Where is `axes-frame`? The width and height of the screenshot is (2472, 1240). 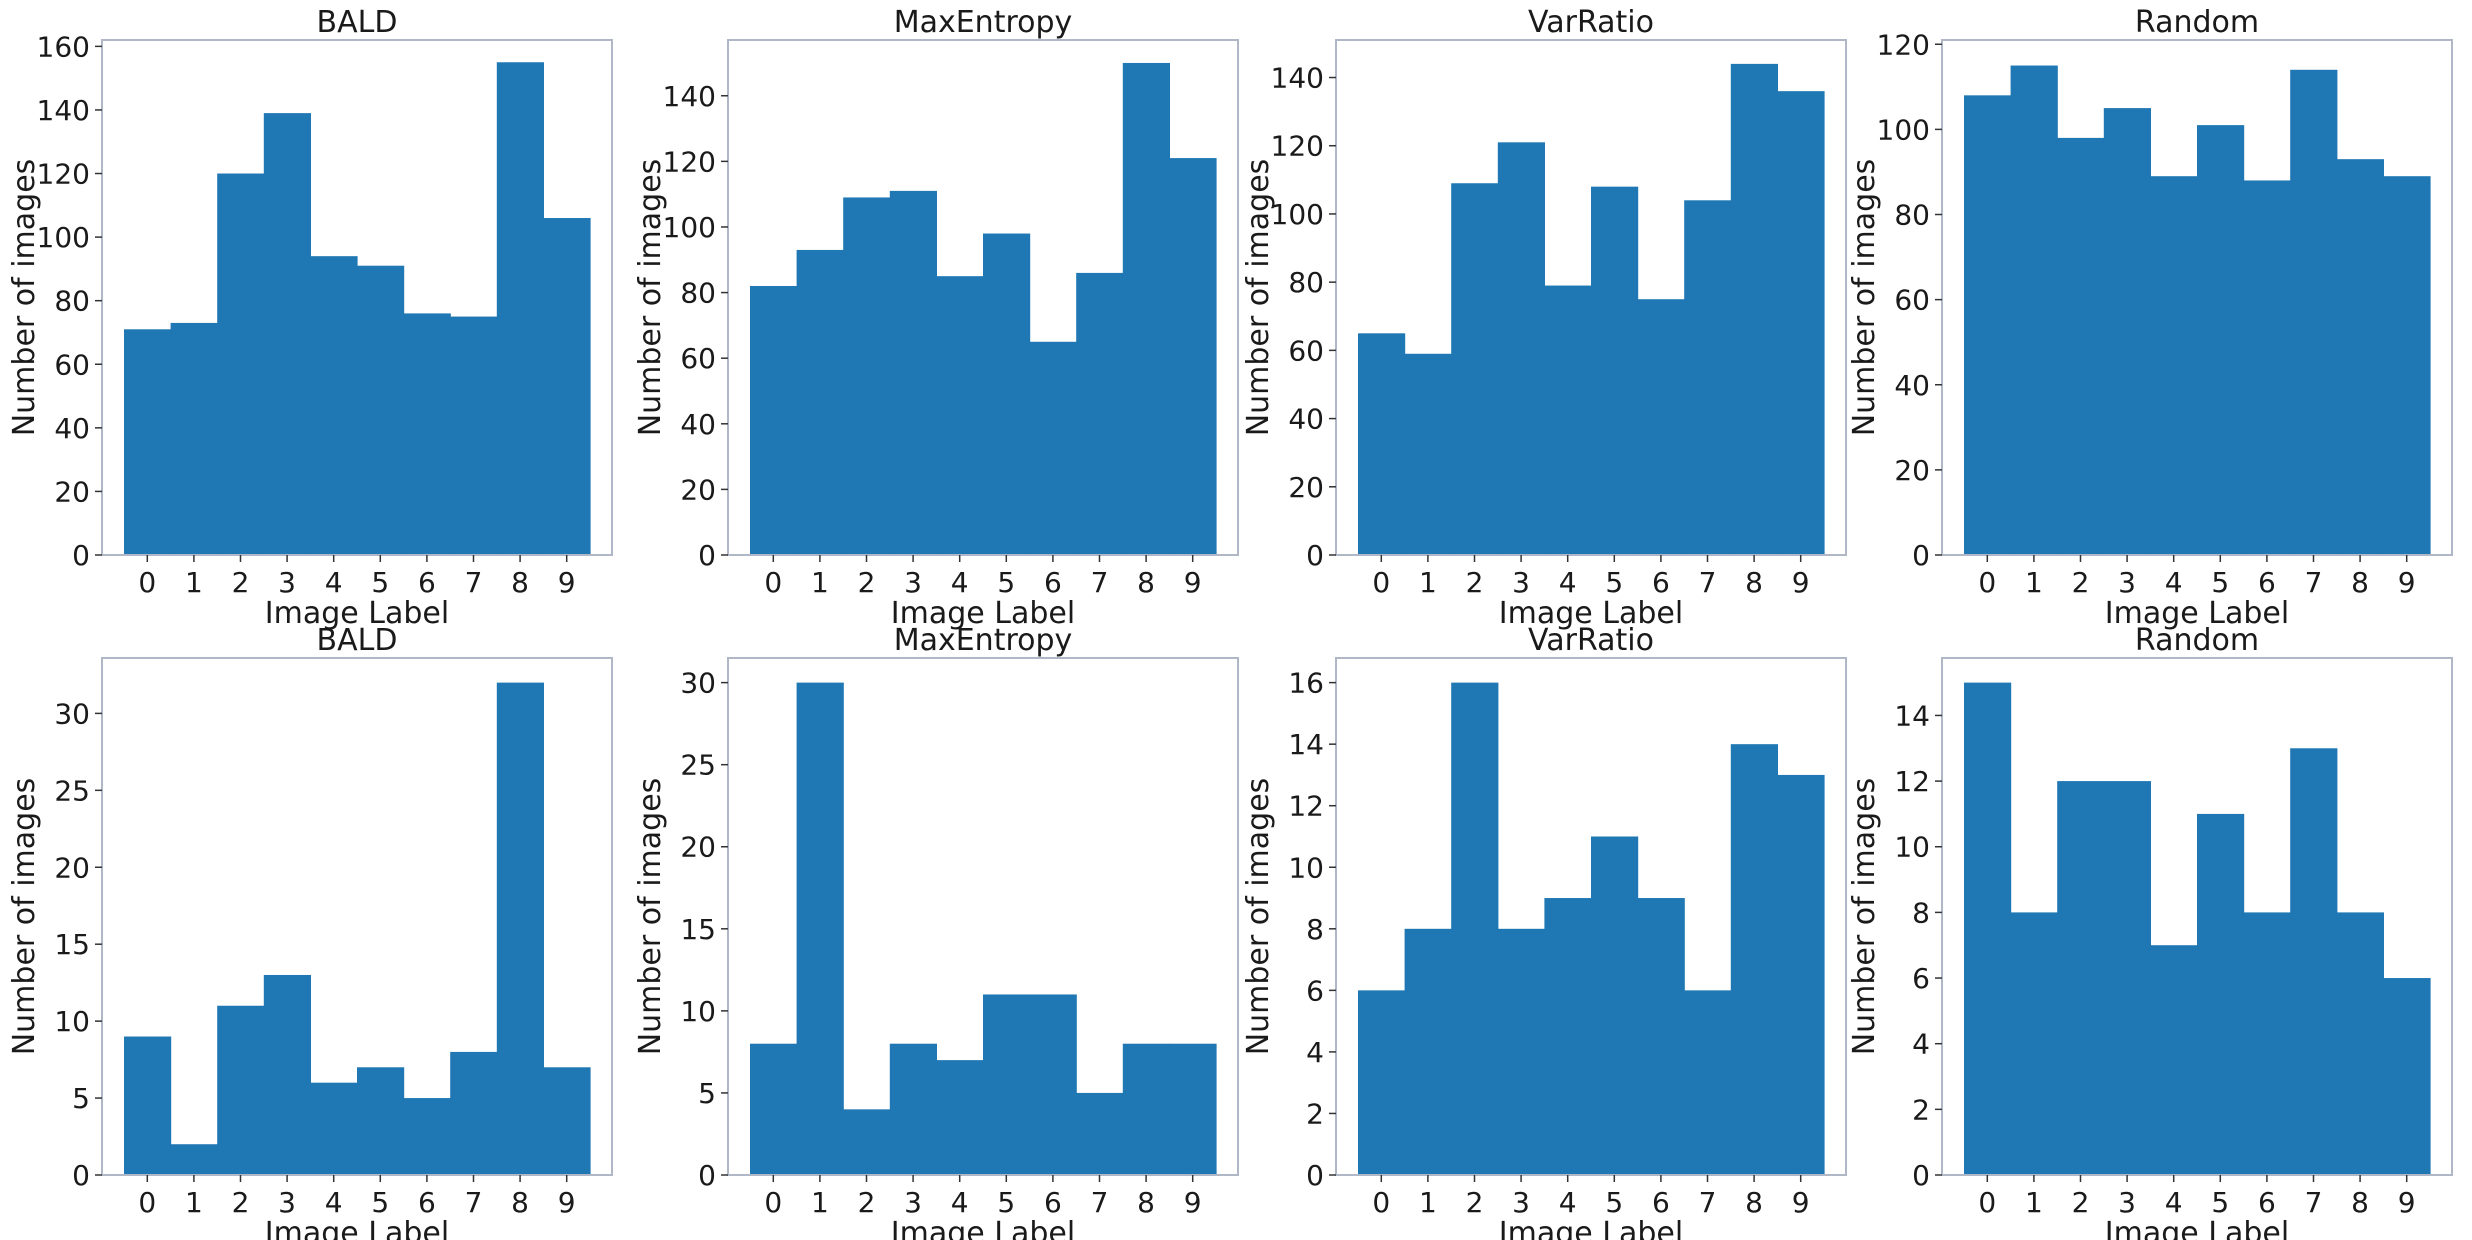
axes-frame is located at coordinates (357, 916).